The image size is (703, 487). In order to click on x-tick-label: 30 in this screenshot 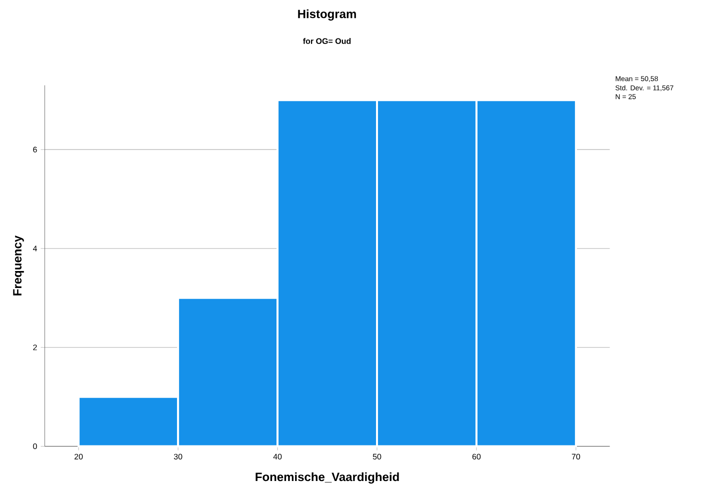, I will do `click(178, 457)`.